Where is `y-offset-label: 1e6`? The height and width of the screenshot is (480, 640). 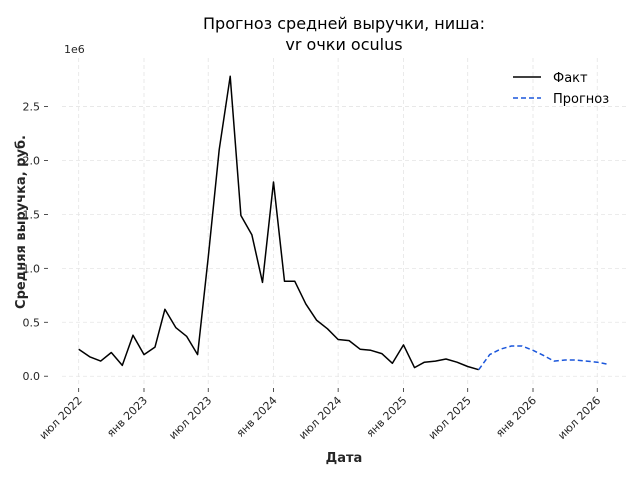 y-offset-label: 1e6 is located at coordinates (74, 49).